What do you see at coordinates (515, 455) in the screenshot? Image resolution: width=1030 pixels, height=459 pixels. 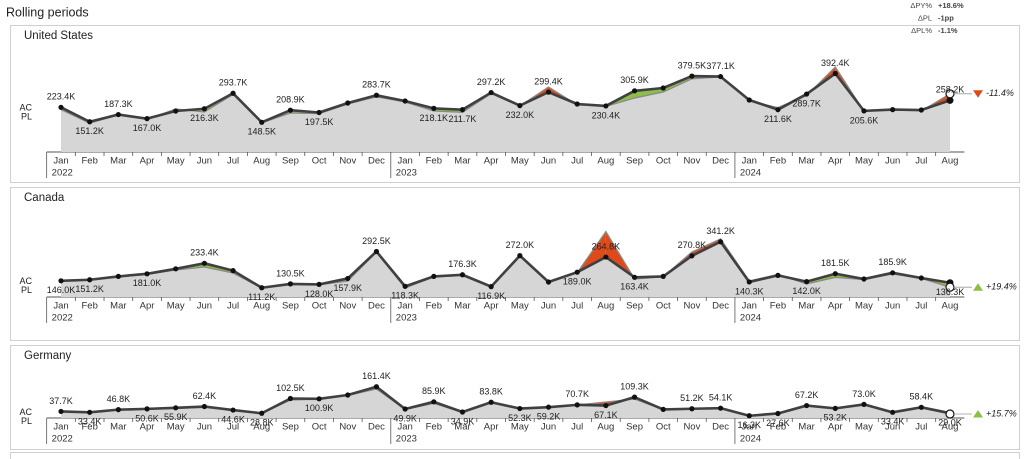 I see `panel-frame` at bounding box center [515, 455].